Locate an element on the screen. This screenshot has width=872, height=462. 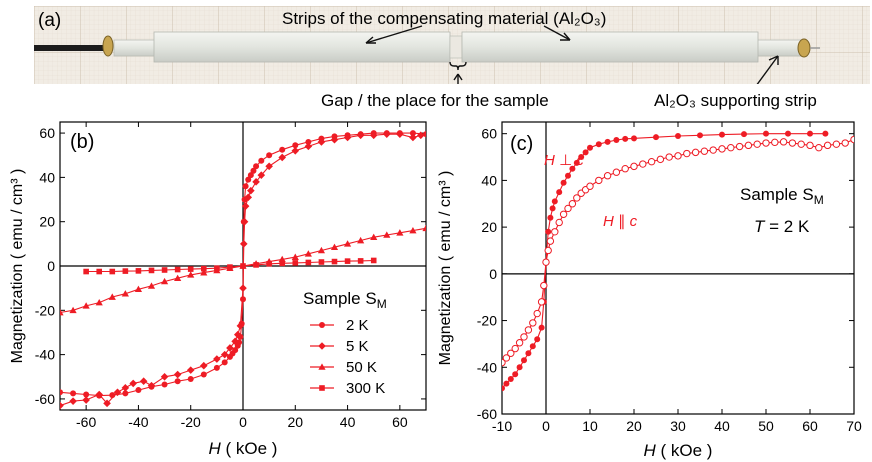
legend-entry: 5 K is located at coordinates (357, 346).